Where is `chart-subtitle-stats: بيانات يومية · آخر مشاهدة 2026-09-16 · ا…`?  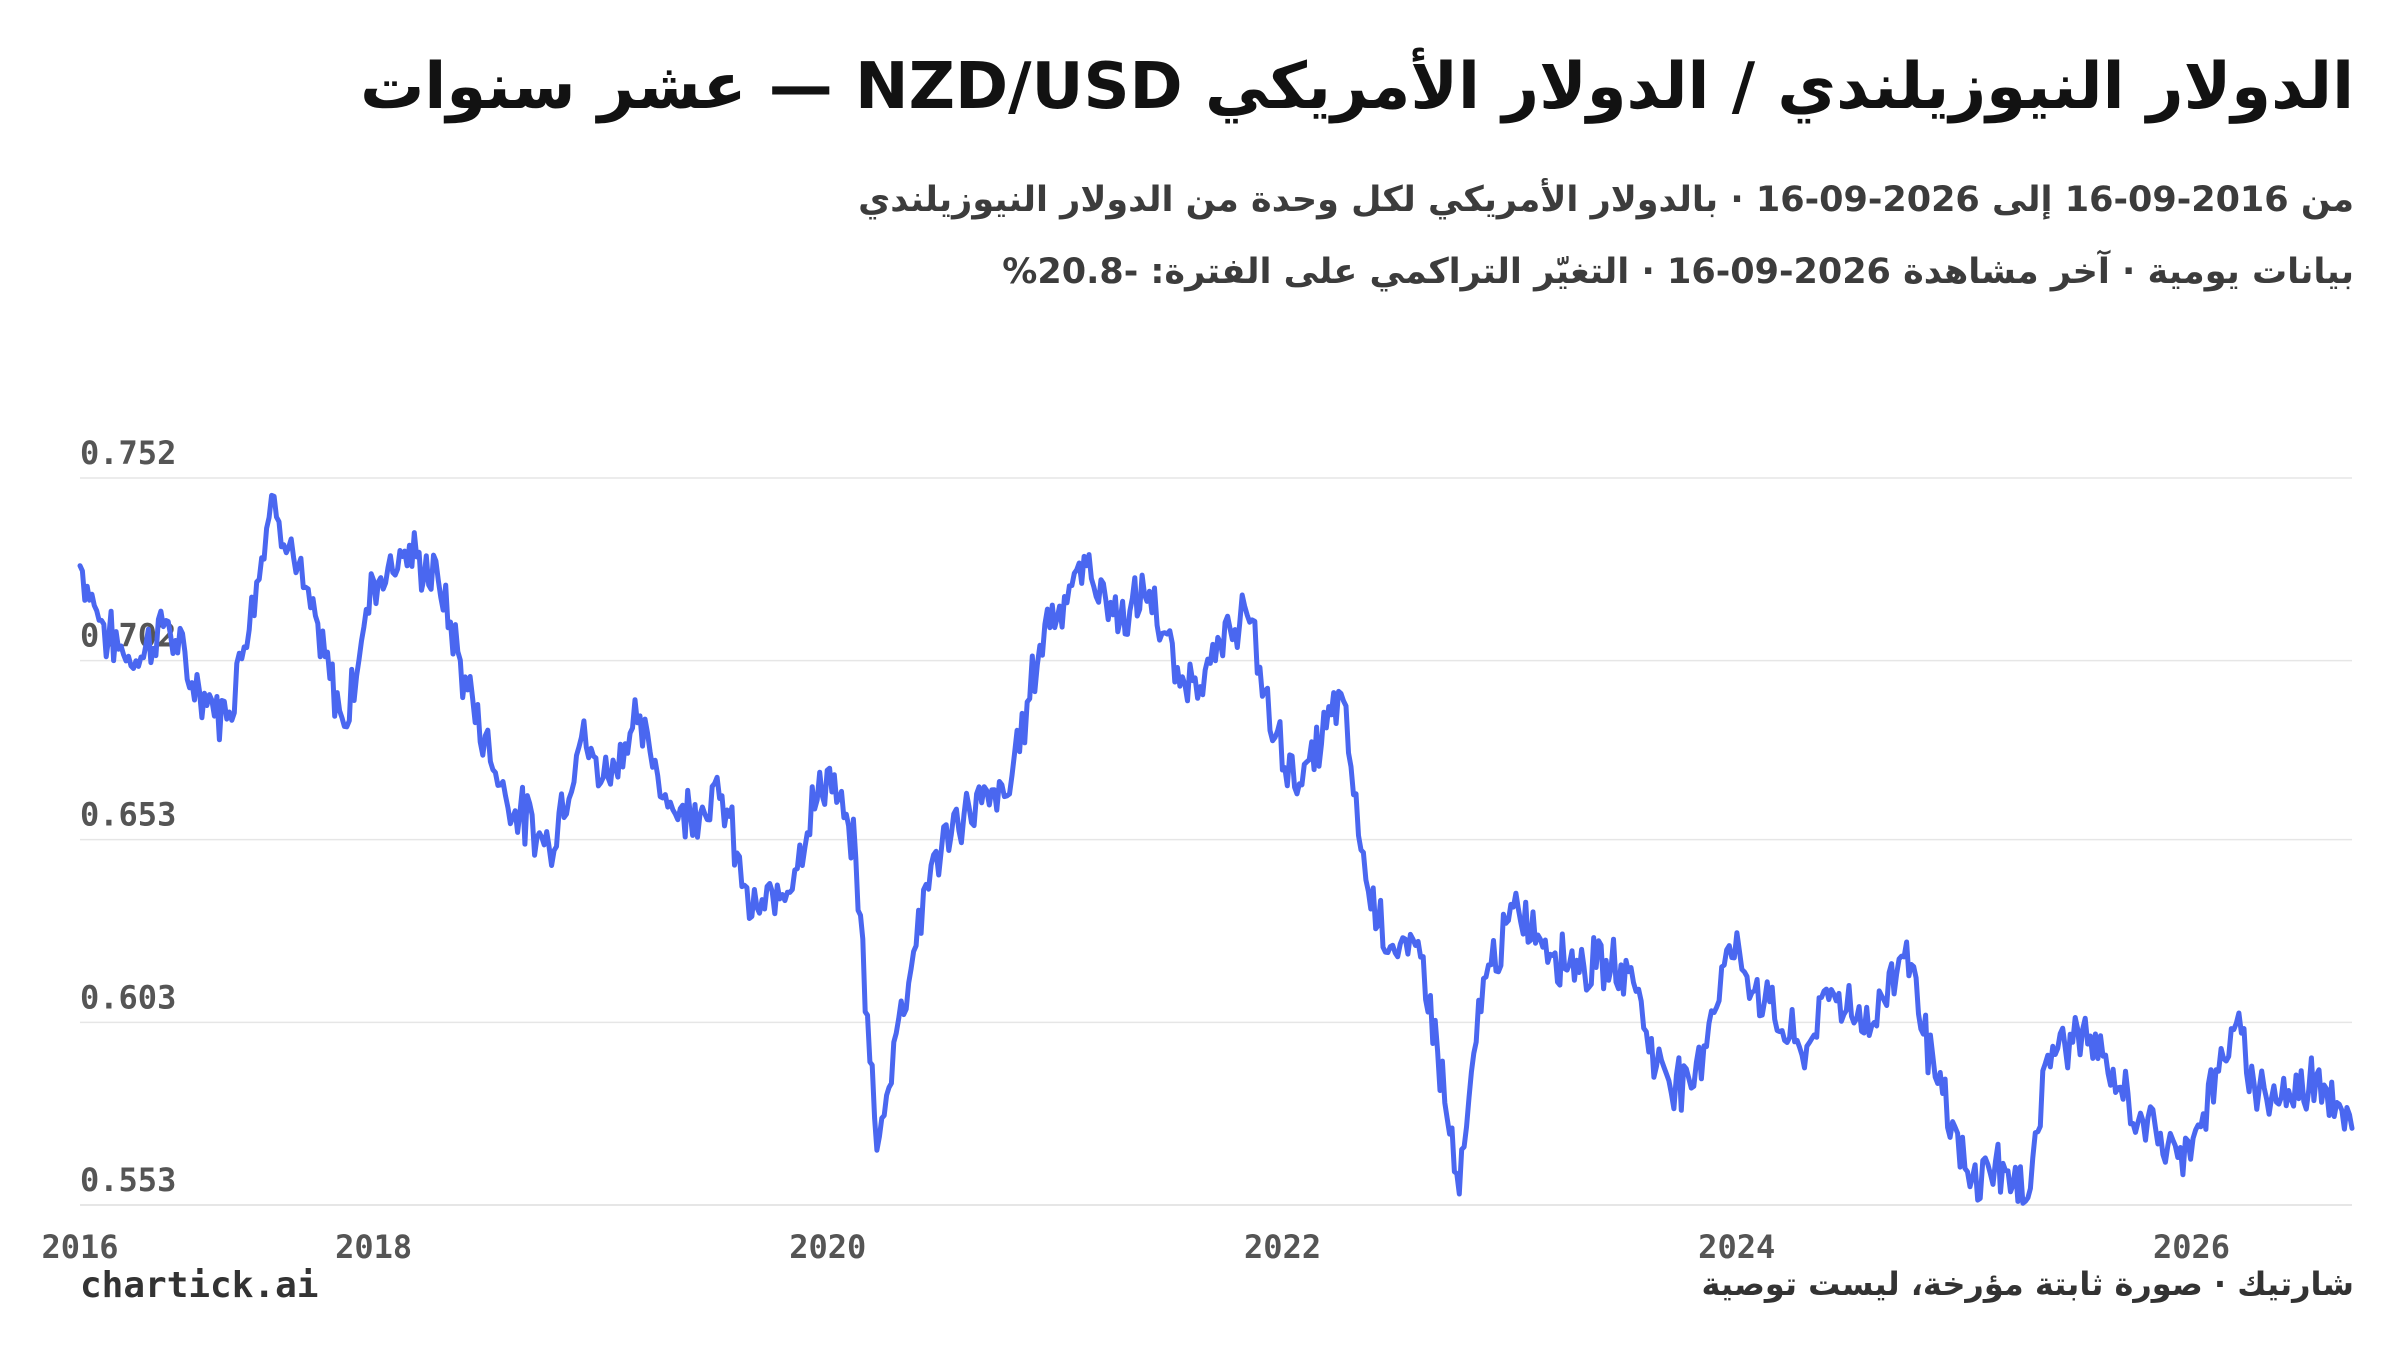 chart-subtitle-stats: بيانات يومية · آخر مشاهدة 2026-09-16 · ا… is located at coordinates (1678, 272).